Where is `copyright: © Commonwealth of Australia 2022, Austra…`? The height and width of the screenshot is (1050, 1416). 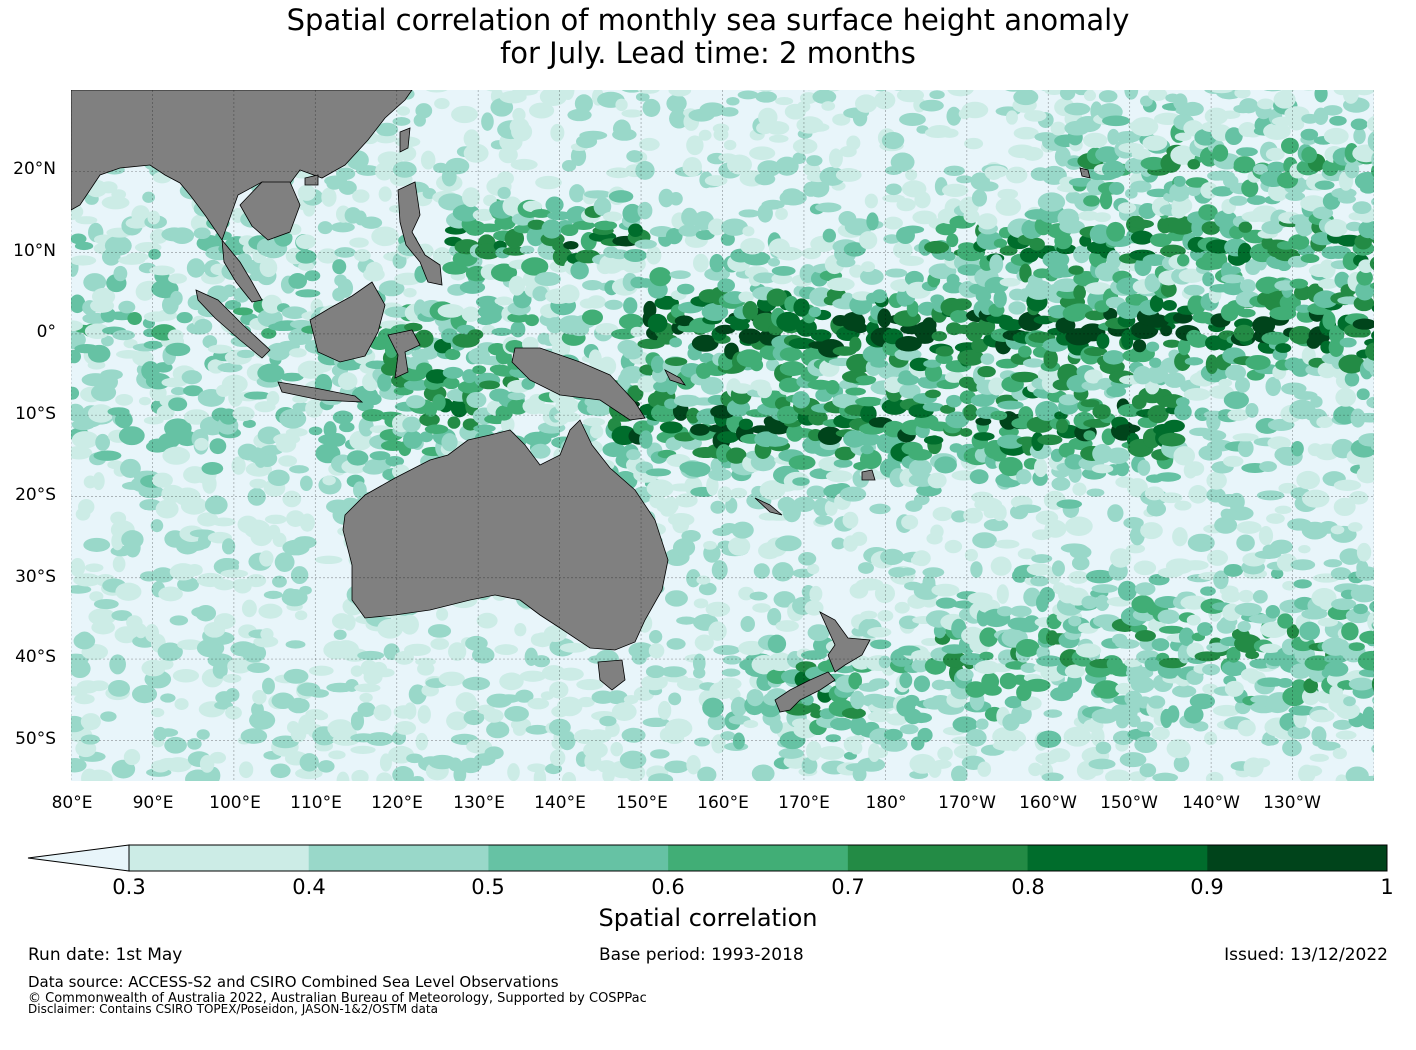
copyright: © Commonwealth of Australia 2022, Austra… is located at coordinates (337, 998).